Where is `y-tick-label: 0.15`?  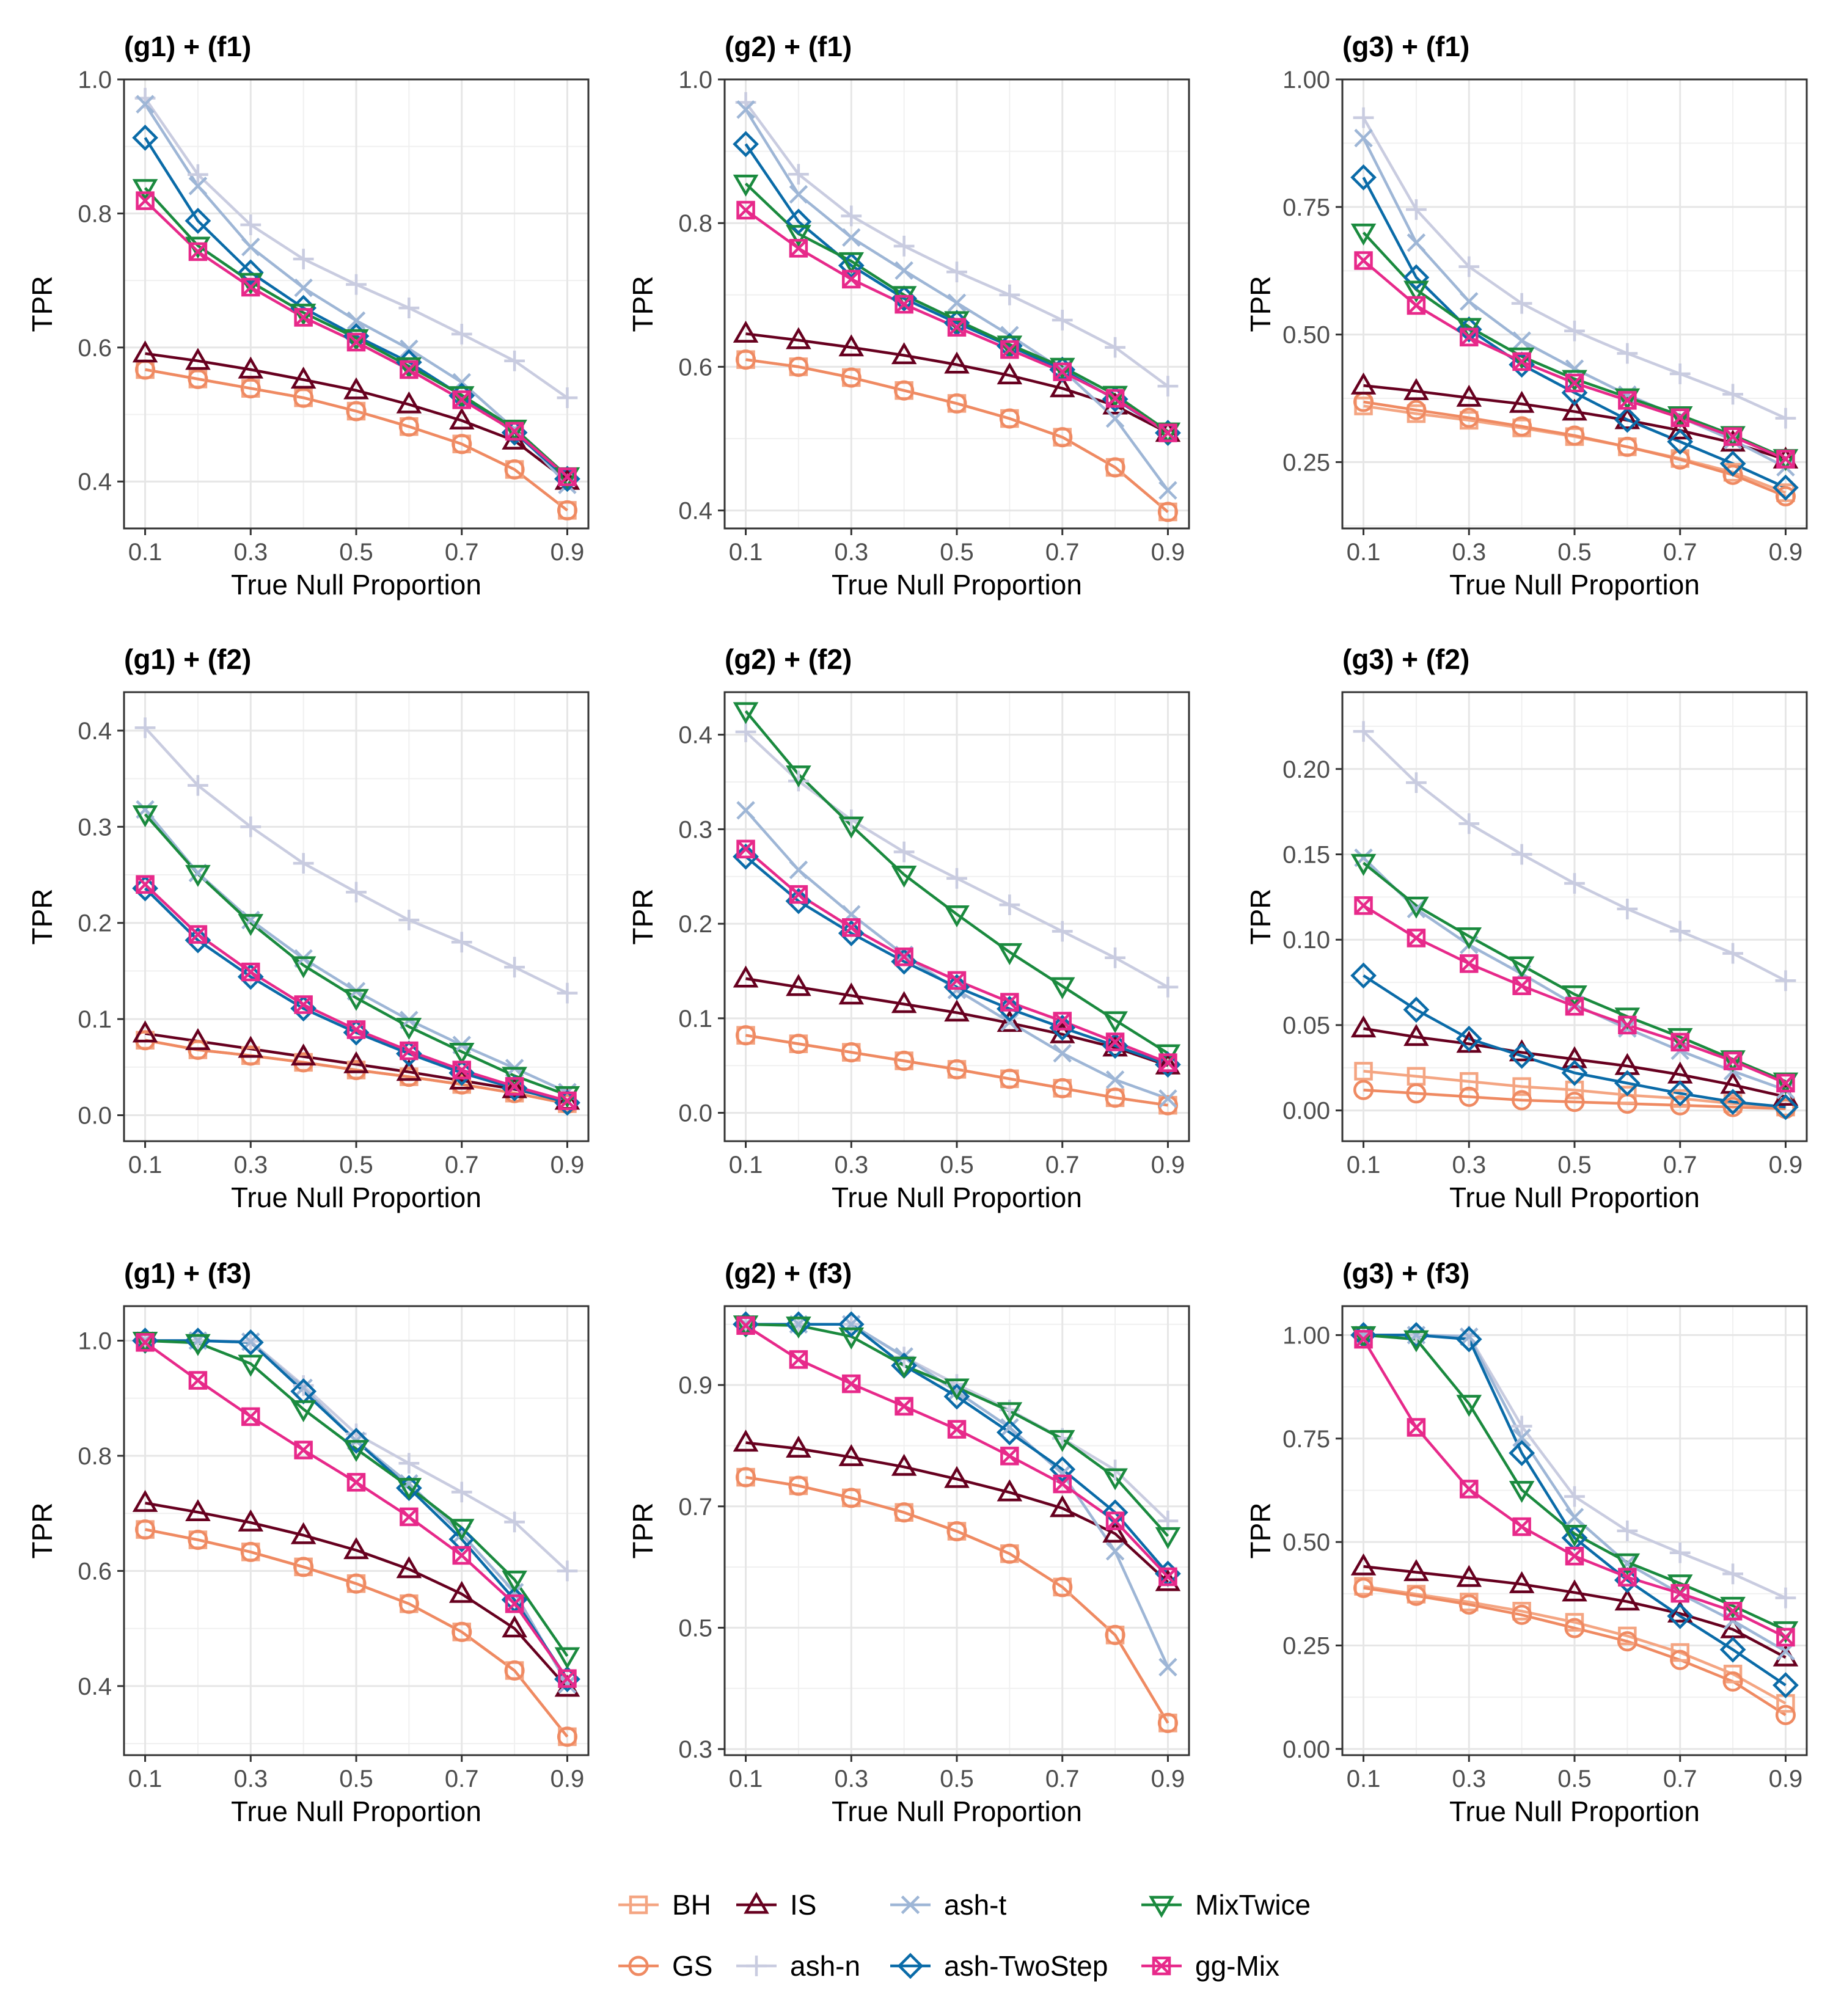
y-tick-label: 0.15 is located at coordinates (1306, 855).